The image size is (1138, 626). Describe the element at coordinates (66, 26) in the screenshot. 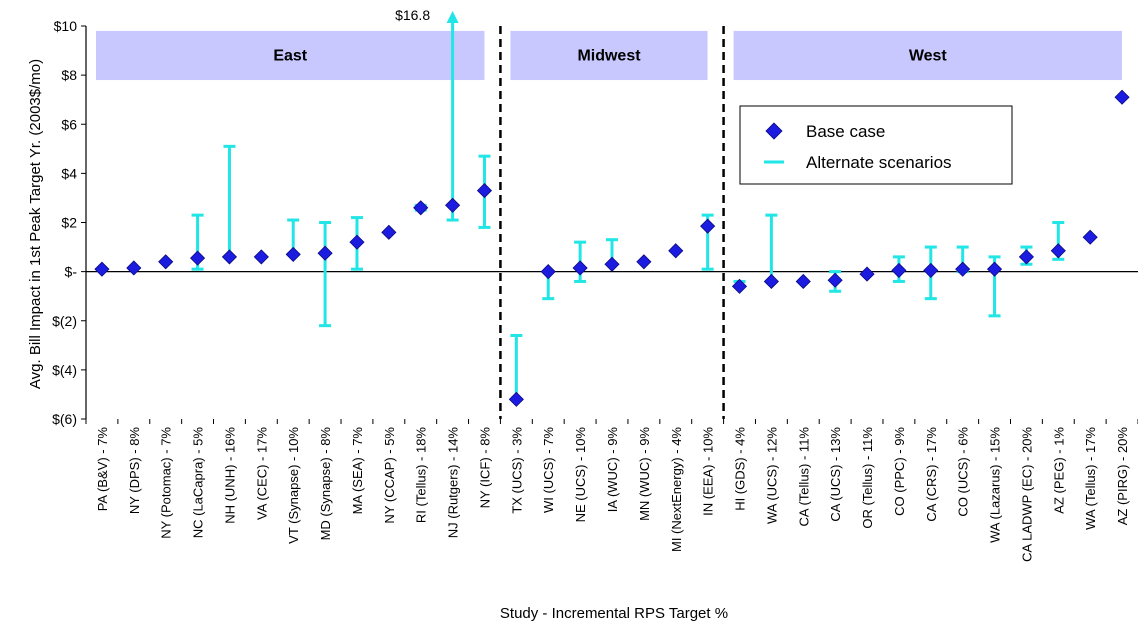

I see `y-tick-label: $10` at that location.